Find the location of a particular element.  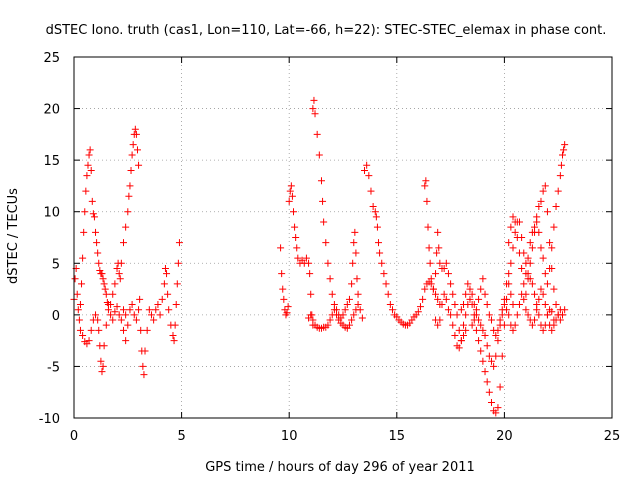

y-tick-label: -10 is located at coordinates (49, 419).